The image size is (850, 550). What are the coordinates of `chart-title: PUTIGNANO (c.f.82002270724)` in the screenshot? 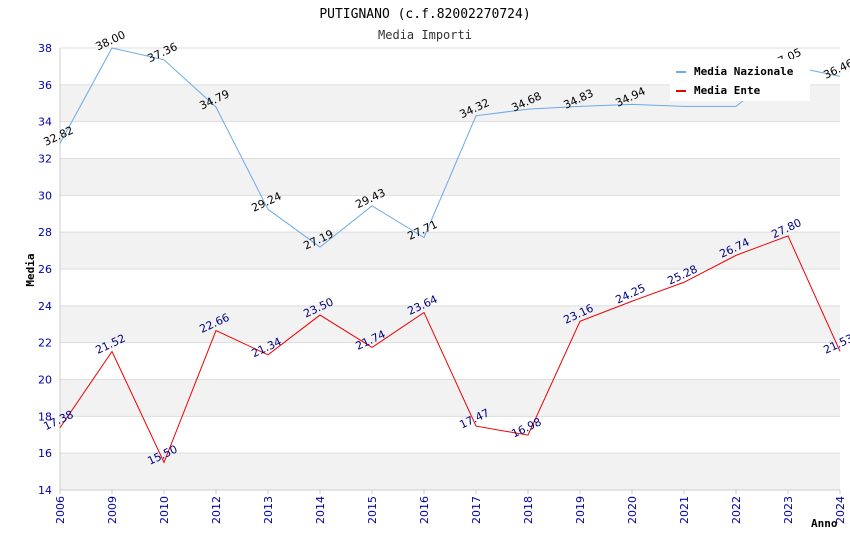 It's located at (424, 14).